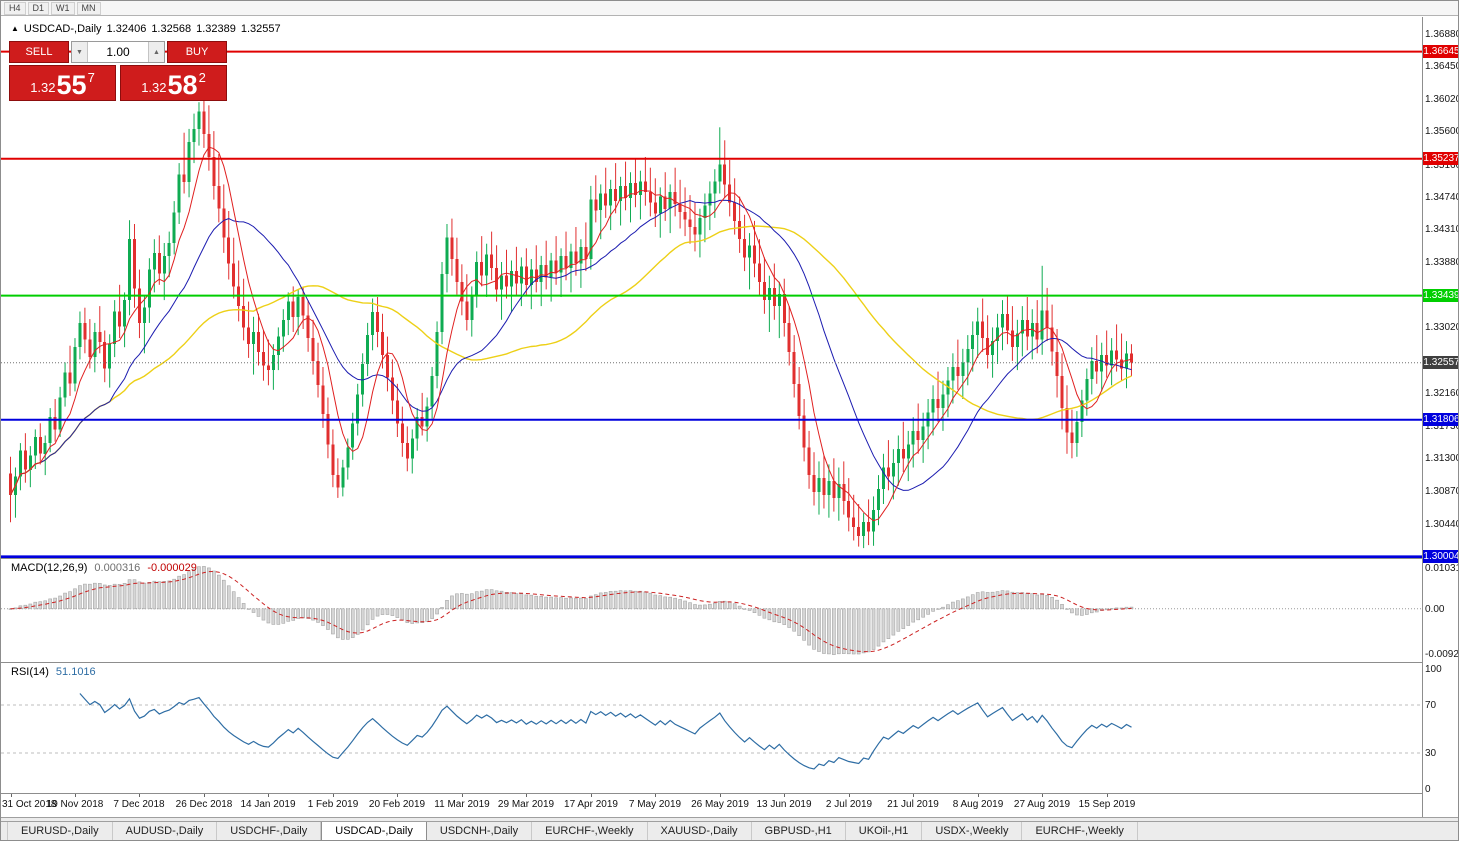  I want to click on macd-pane-label: MACD(12,26,9) 0.000316 -0.000029, so click(104, 568).